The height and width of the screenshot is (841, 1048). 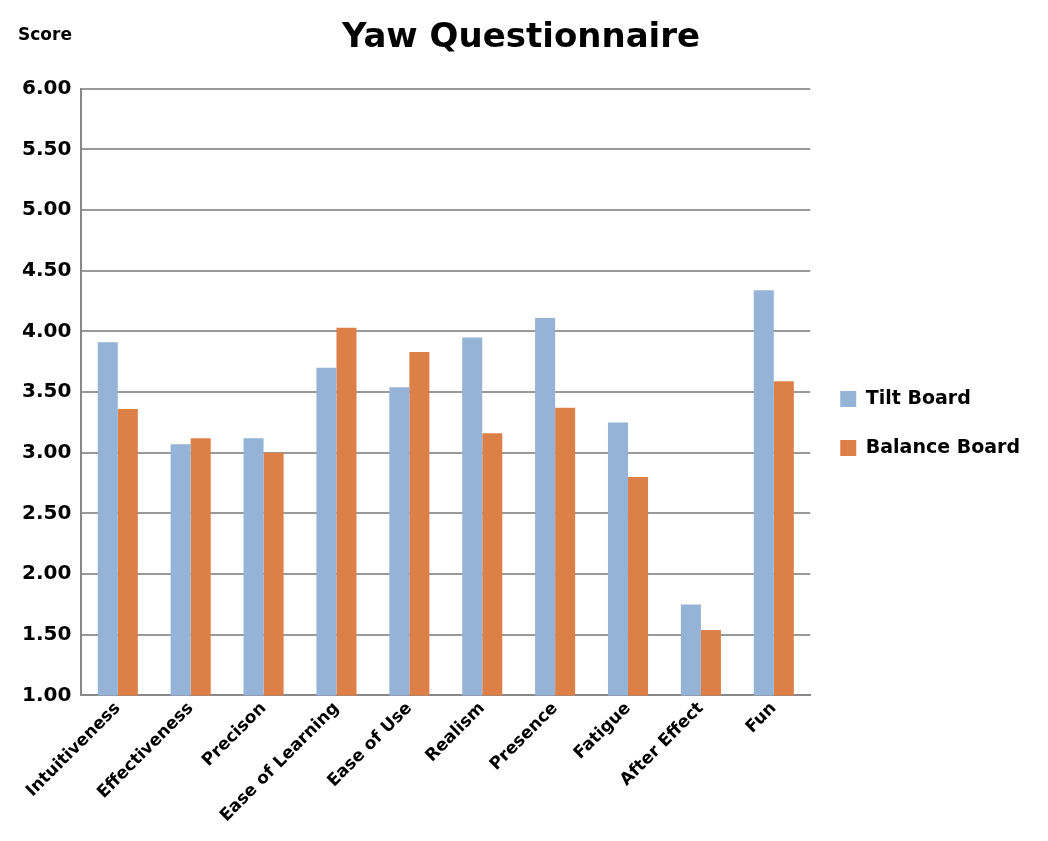 I want to click on y-tick-label: 2.00, so click(x=46, y=572).